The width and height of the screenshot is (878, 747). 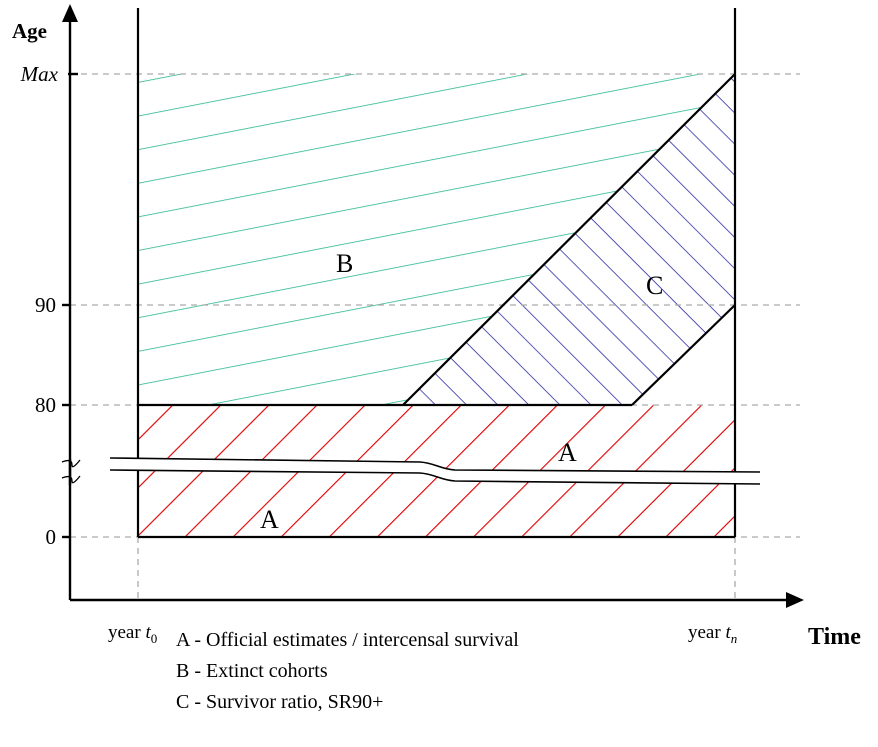 I want to click on tick: 80, so click(x=45, y=405).